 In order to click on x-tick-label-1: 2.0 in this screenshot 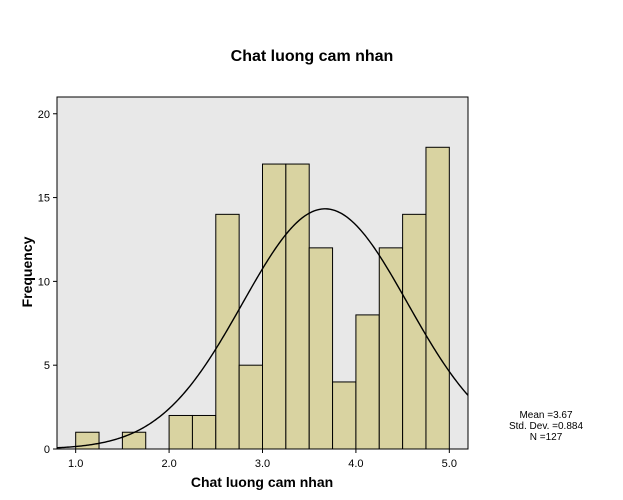, I will do `click(168, 464)`.